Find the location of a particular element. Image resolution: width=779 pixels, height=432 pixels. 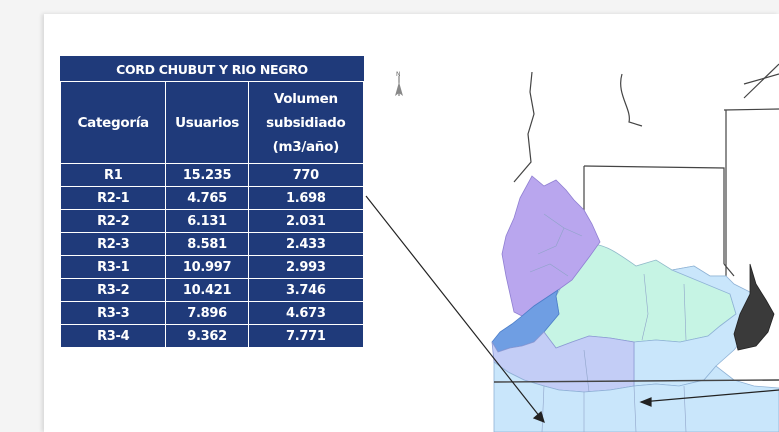

north-arrow-icon: N is located at coordinates (399, 83).